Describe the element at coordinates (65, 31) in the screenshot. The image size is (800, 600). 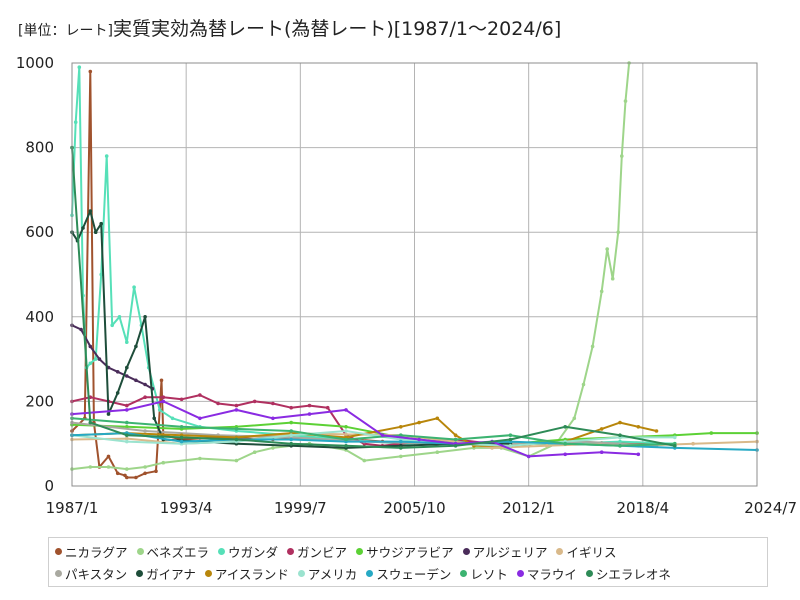
I see `chart-unit: [単位：レート]` at that location.